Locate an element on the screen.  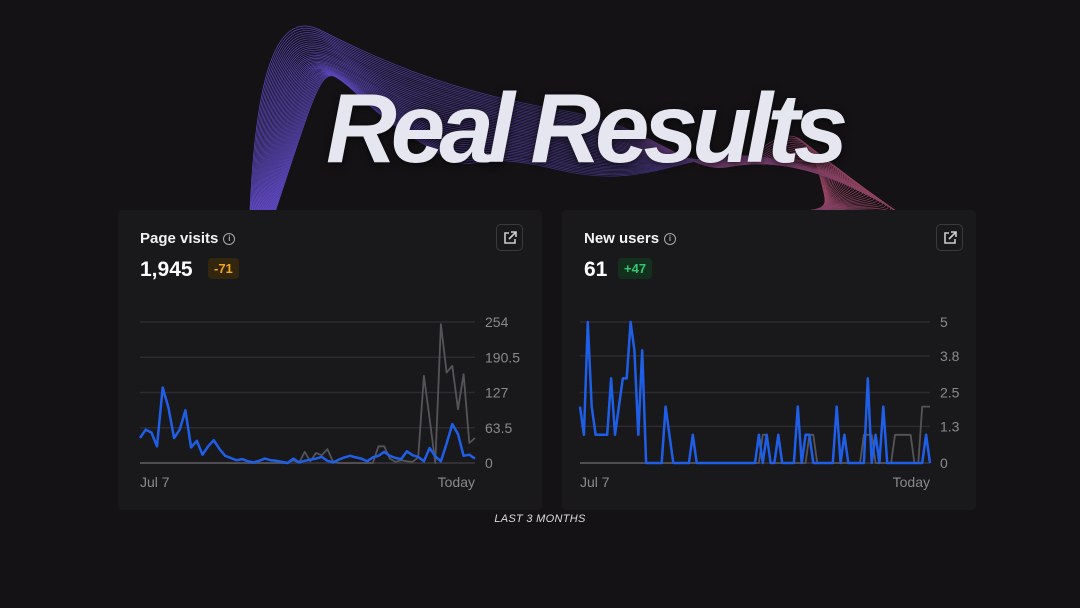
y-tick-label: 127 is located at coordinates (497, 393).